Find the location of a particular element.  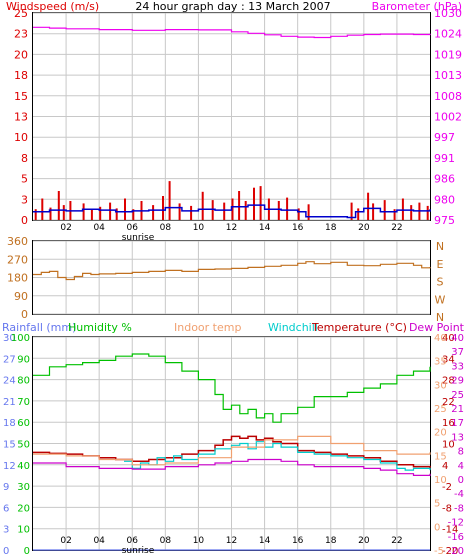

wind-direction-line is located at coordinates (232, 271).